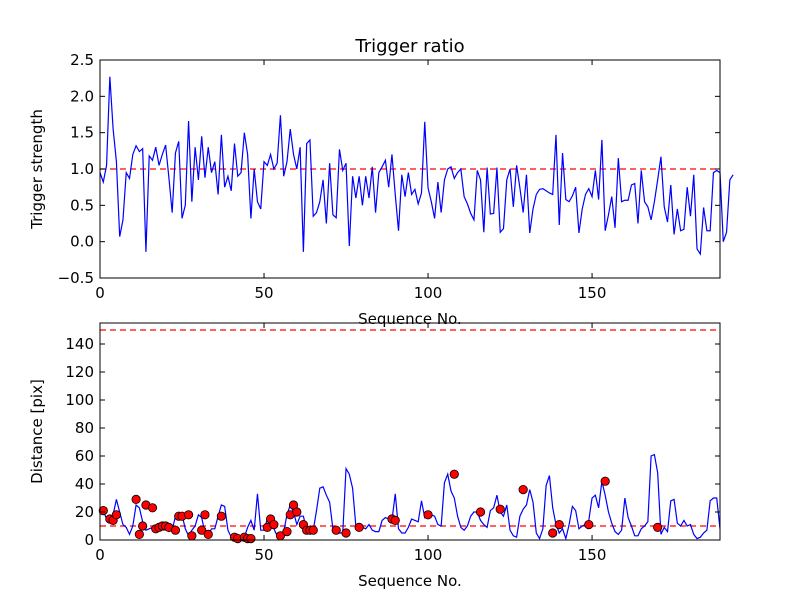 This screenshot has height=600, width=800. I want to click on y-tick-label: 140, so click(79, 344).